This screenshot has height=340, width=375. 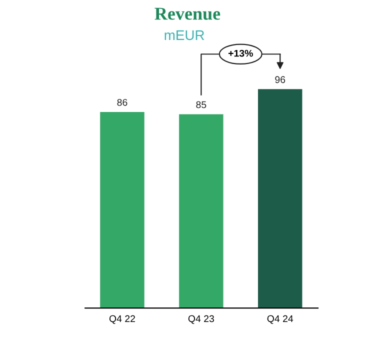 I want to click on data-label: 96, so click(x=280, y=80).